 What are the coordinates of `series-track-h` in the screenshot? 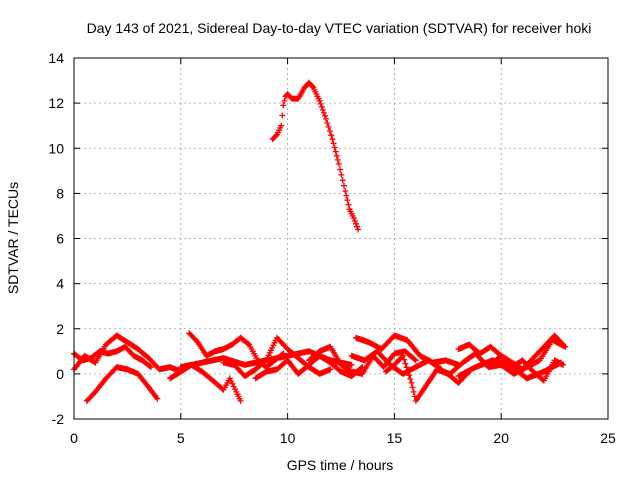 It's located at (309, 367).